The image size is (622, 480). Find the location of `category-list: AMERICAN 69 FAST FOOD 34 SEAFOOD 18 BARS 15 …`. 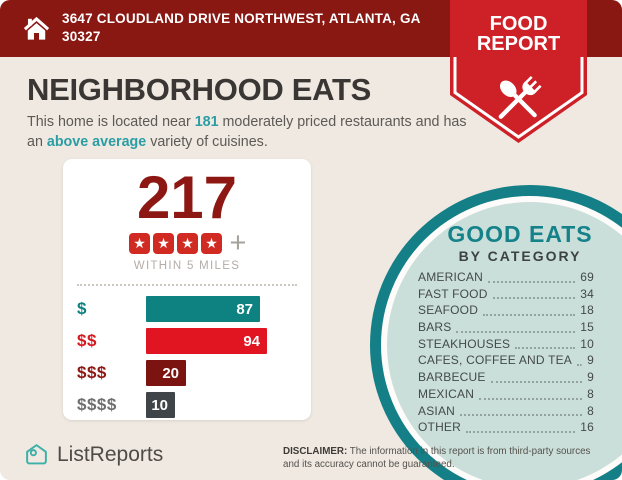

category-list: AMERICAN 69 FAST FOOD 34 SEAFOOD 18 BARS 15 … is located at coordinates (506, 353).